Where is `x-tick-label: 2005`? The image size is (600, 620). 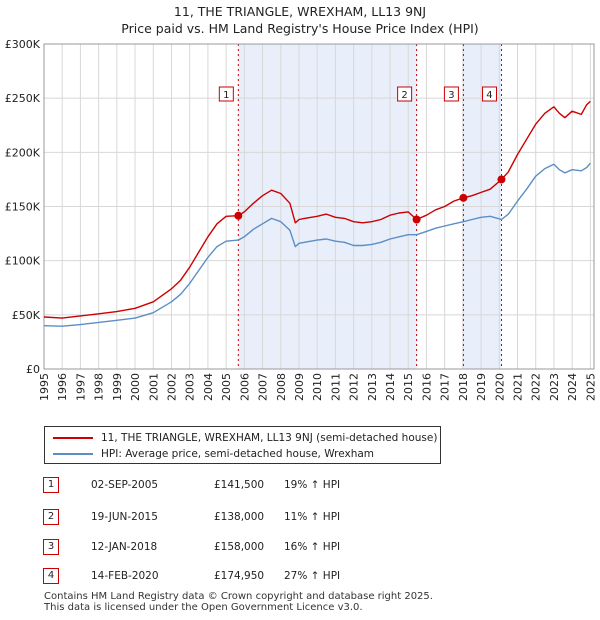 x-tick-label: 2005 is located at coordinates (226, 387).